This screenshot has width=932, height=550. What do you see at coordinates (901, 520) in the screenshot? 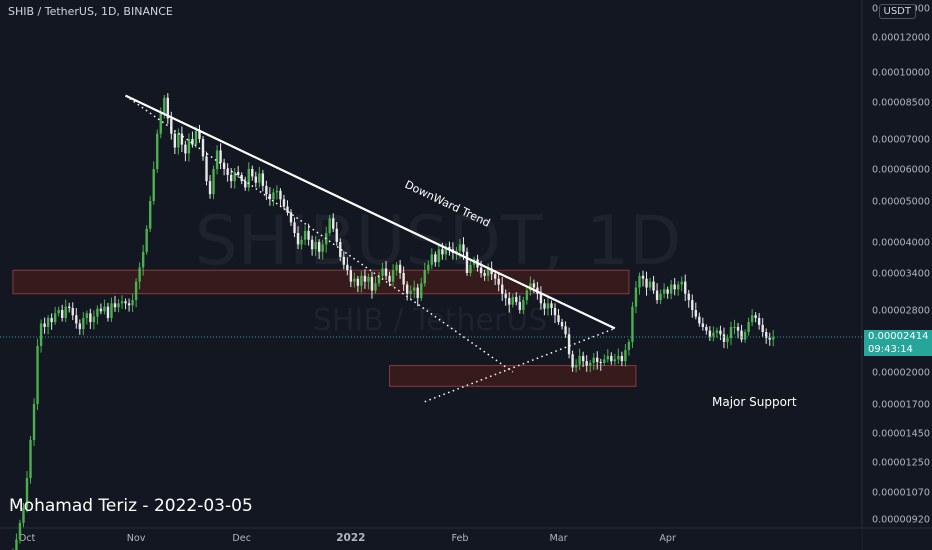
I see `price-tick-label: 0.00000920` at bounding box center [901, 520].